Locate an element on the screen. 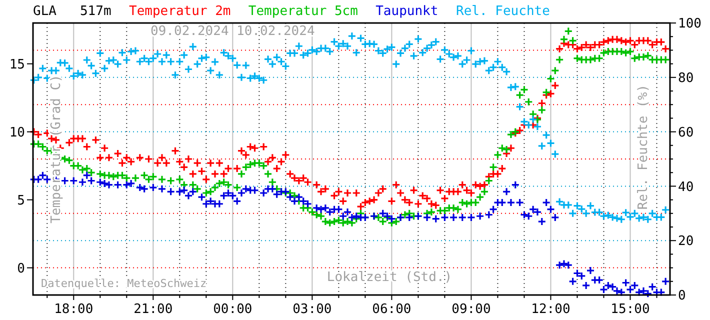  x-tick-label: 21:00 is located at coordinates (153, 309).